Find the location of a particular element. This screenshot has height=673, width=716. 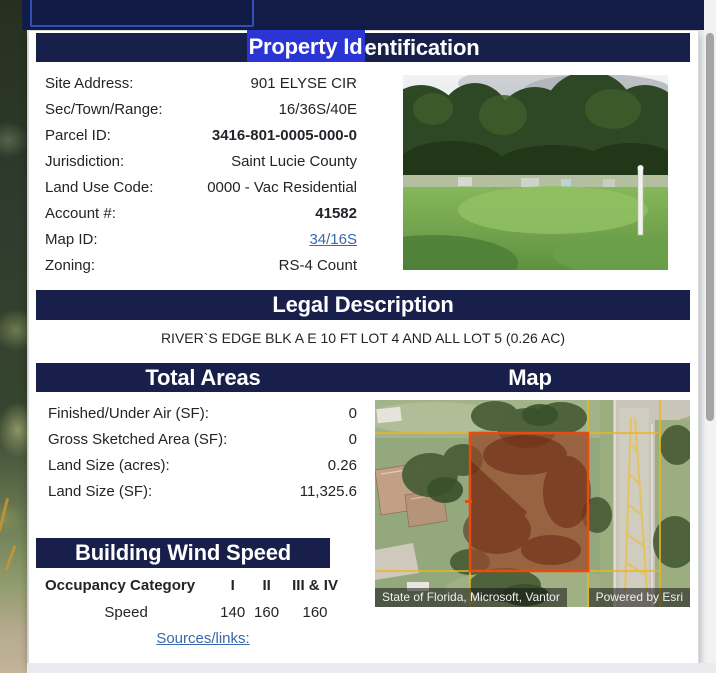

property-identification-header: Property Id entification is located at coordinates (363, 45).